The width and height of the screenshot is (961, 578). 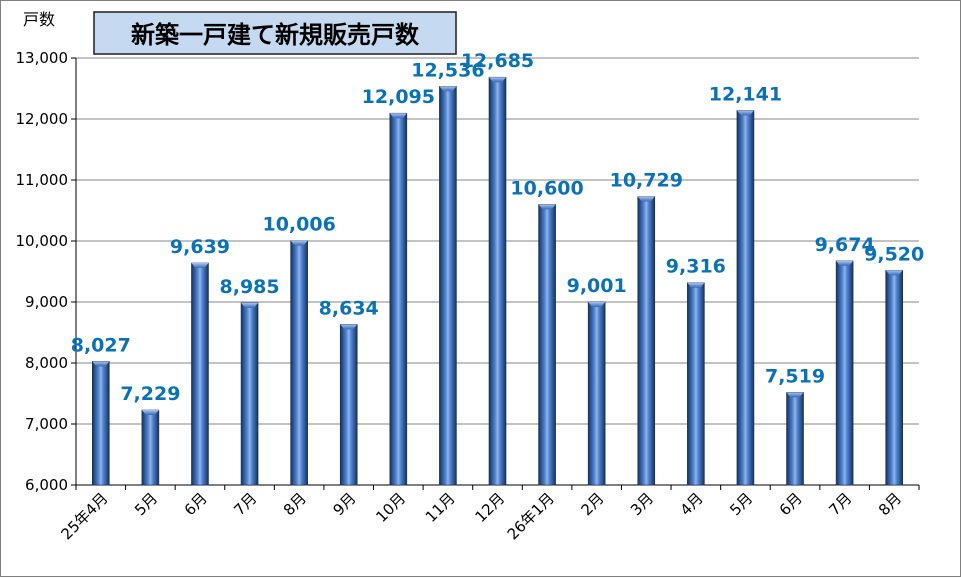 What do you see at coordinates (101, 345) in the screenshot?
I see `data-label: 8,027` at bounding box center [101, 345].